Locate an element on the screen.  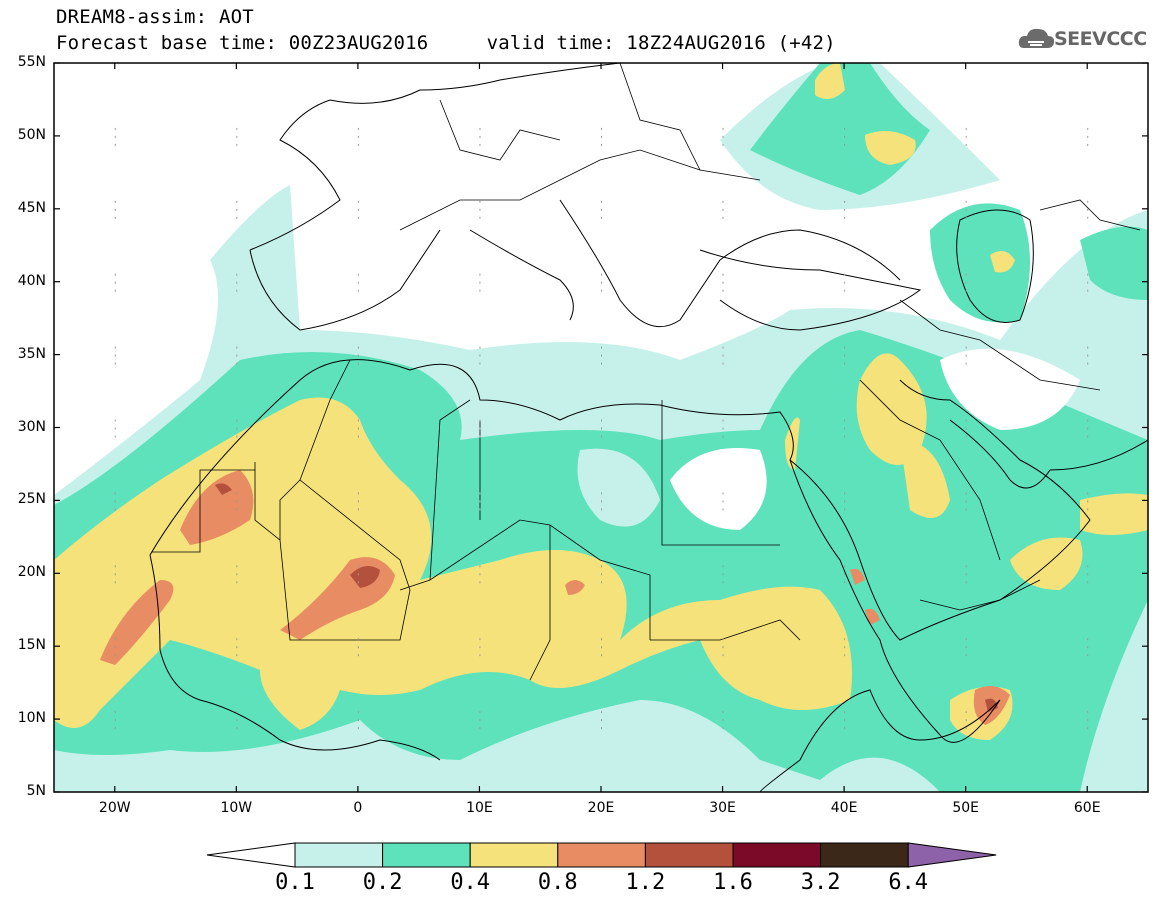
lon-label: 10E is located at coordinates (479, 808).